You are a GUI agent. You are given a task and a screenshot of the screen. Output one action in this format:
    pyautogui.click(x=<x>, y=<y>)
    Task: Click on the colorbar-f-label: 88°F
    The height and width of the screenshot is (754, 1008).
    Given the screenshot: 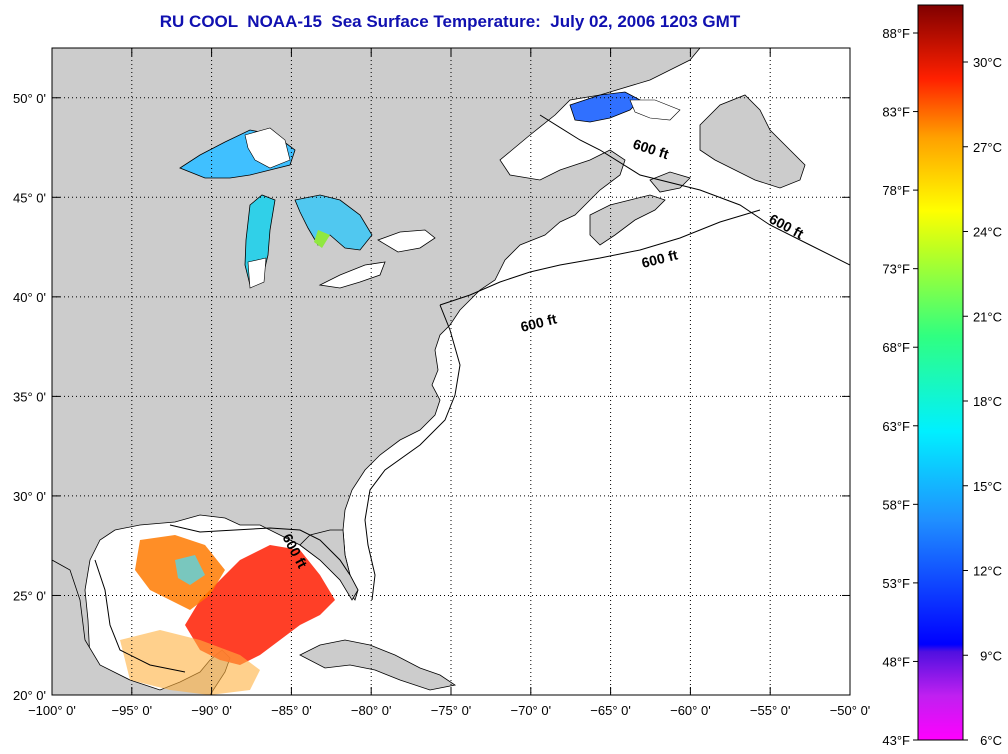 What is the action you would take?
    pyautogui.click(x=896, y=33)
    